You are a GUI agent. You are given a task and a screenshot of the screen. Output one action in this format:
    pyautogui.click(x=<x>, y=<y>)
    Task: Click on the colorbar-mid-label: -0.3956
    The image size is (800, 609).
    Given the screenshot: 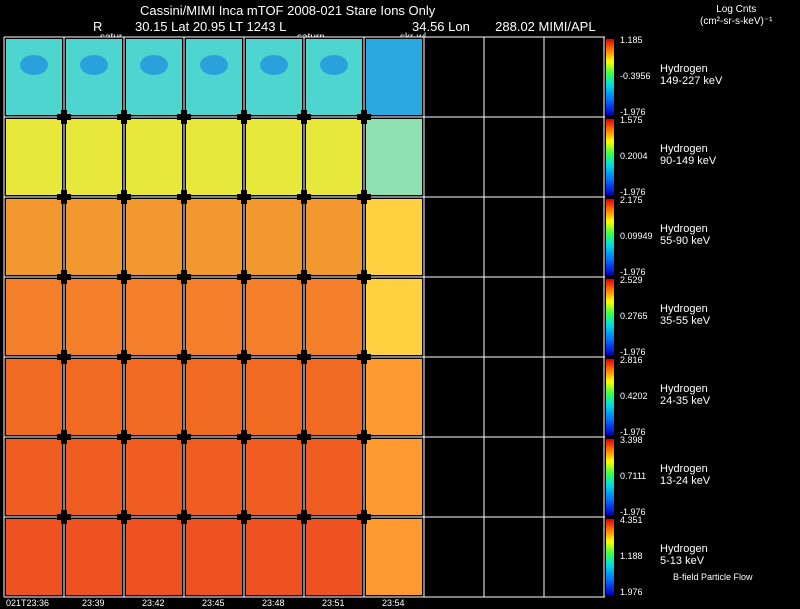 What is the action you would take?
    pyautogui.click(x=635, y=76)
    